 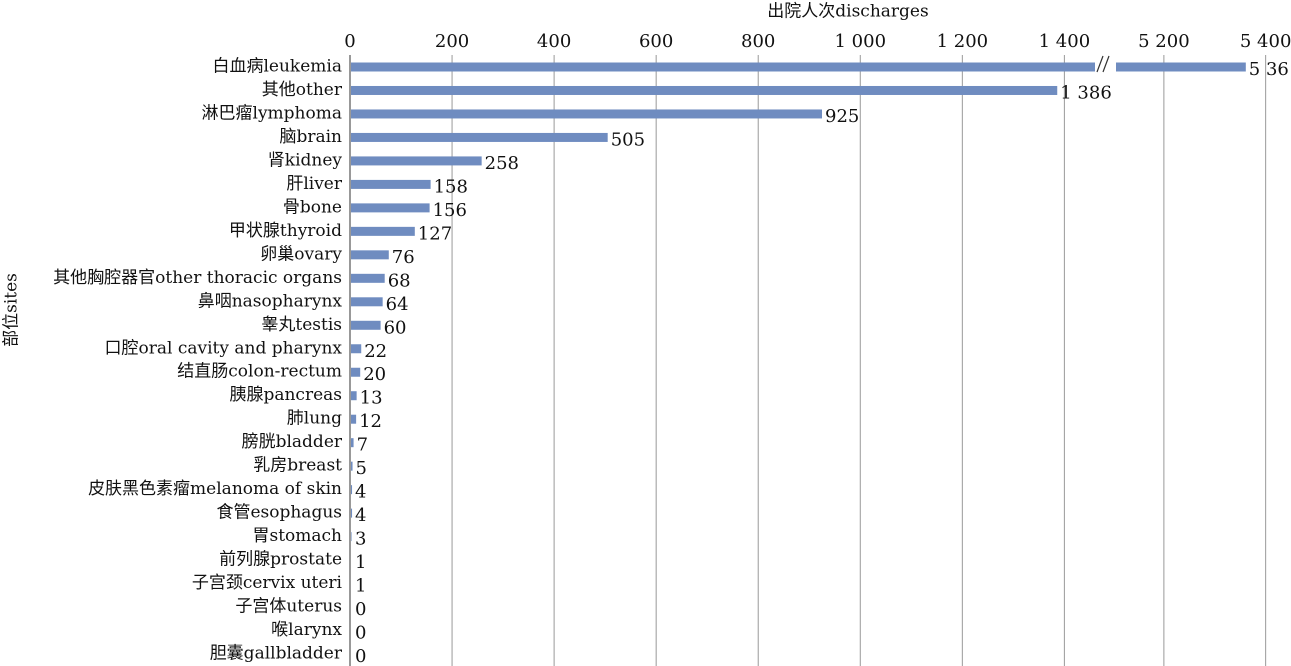 I want to click on y-tick-label: 食管esophagus, so click(x=279, y=513).